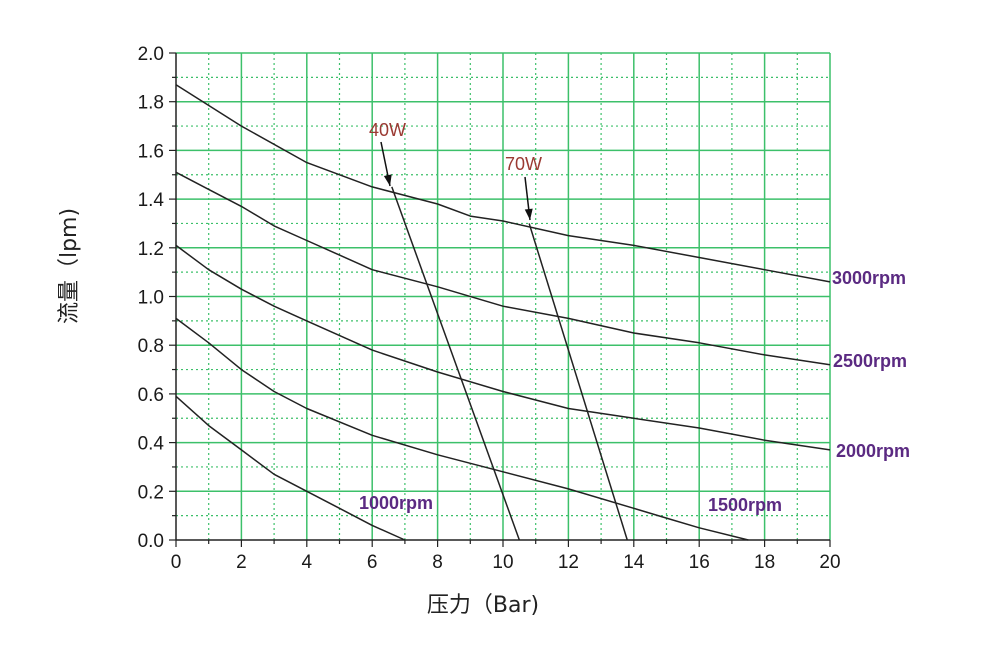 This screenshot has height=646, width=1000. I want to click on y-axis-title: 流量（lpm), so click(69, 266).